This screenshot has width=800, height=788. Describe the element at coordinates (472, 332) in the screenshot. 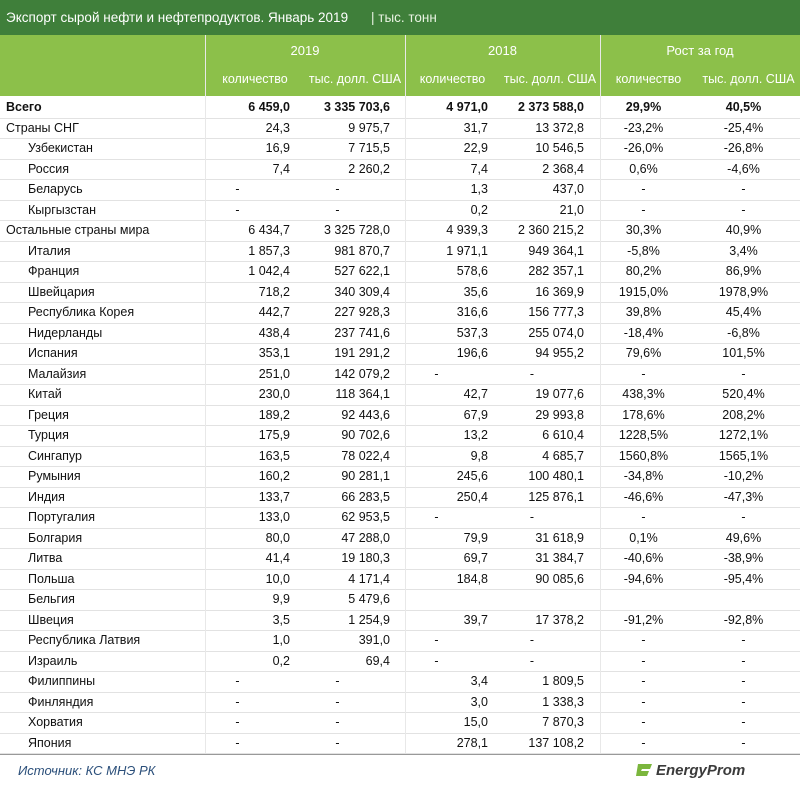

I see `cell: 537,3` at that location.